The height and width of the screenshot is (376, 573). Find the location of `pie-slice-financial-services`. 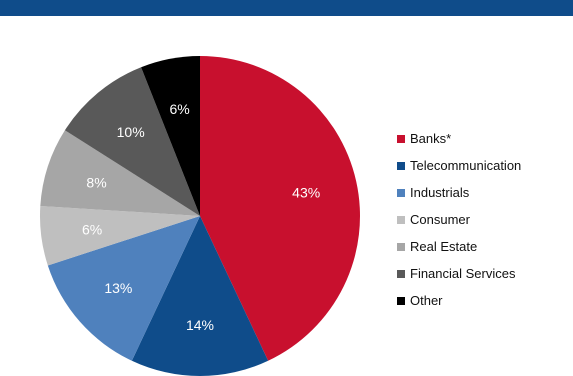

pie-slice-financial-services is located at coordinates (132, 141).